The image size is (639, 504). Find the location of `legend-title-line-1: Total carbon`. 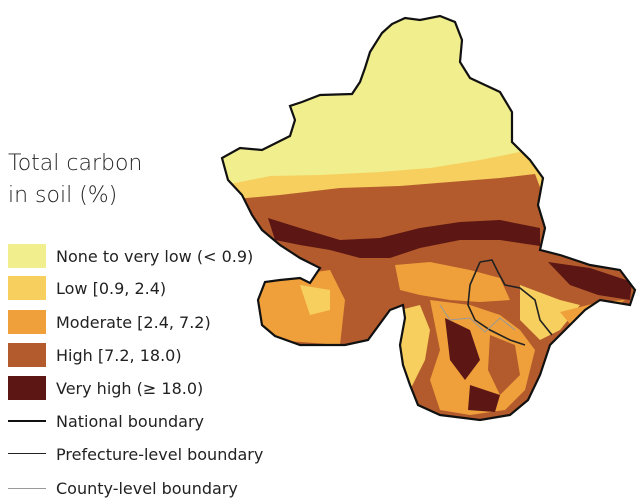

legend-title-line-1: Total carbon is located at coordinates (75, 163).